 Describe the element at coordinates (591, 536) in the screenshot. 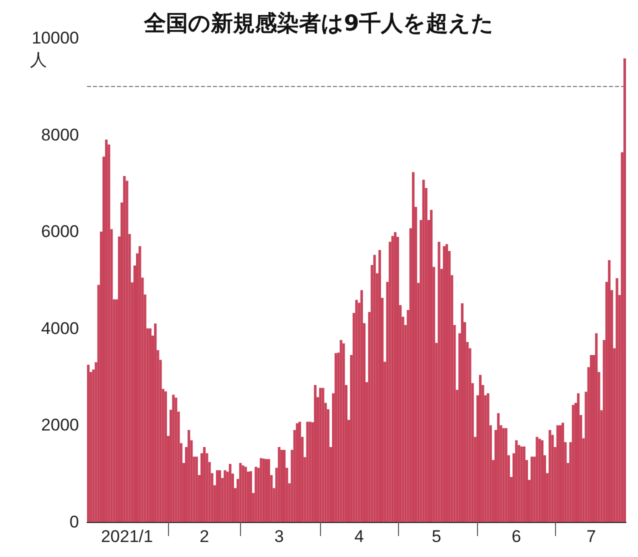

I see `x-tick-label: 7` at that location.